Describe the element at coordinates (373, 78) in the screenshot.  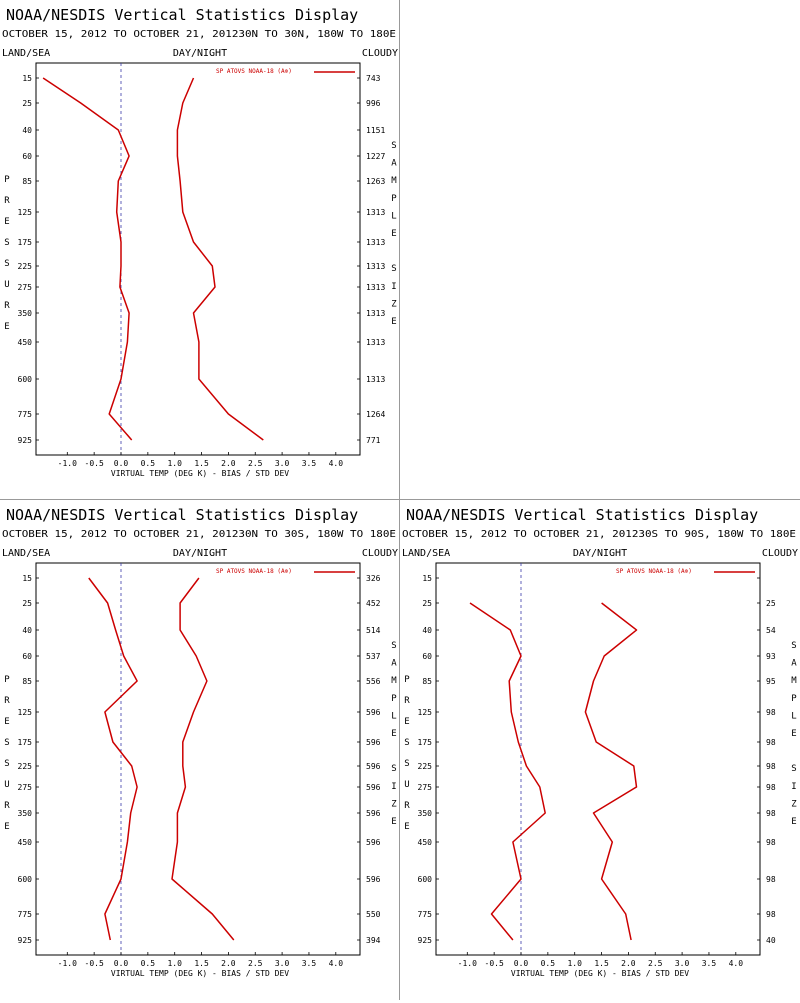
I see `sample-size-label: 743` at that location.